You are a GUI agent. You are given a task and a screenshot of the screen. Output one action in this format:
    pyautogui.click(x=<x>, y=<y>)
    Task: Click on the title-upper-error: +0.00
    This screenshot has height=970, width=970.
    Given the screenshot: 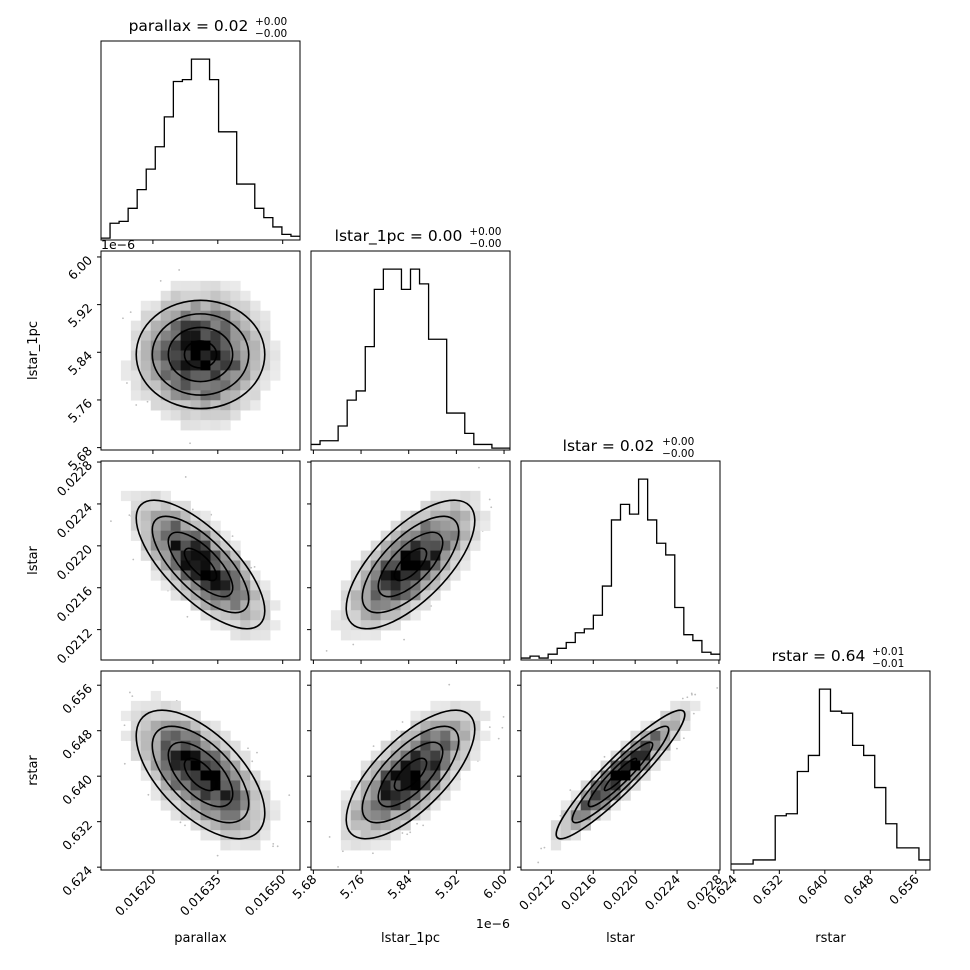 What is the action you would take?
    pyautogui.click(x=678, y=442)
    